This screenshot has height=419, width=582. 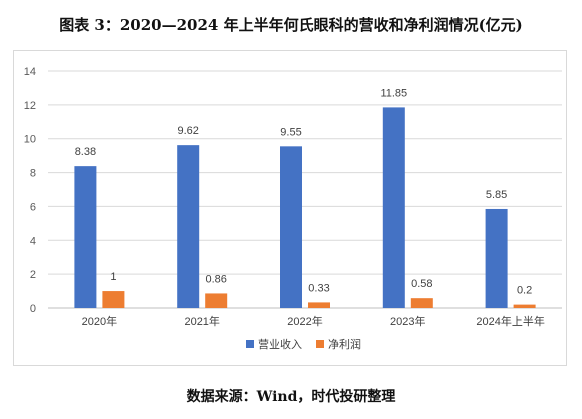 What do you see at coordinates (510, 321) in the screenshot?
I see `x-tick-label: 2024年上半年` at bounding box center [510, 321].